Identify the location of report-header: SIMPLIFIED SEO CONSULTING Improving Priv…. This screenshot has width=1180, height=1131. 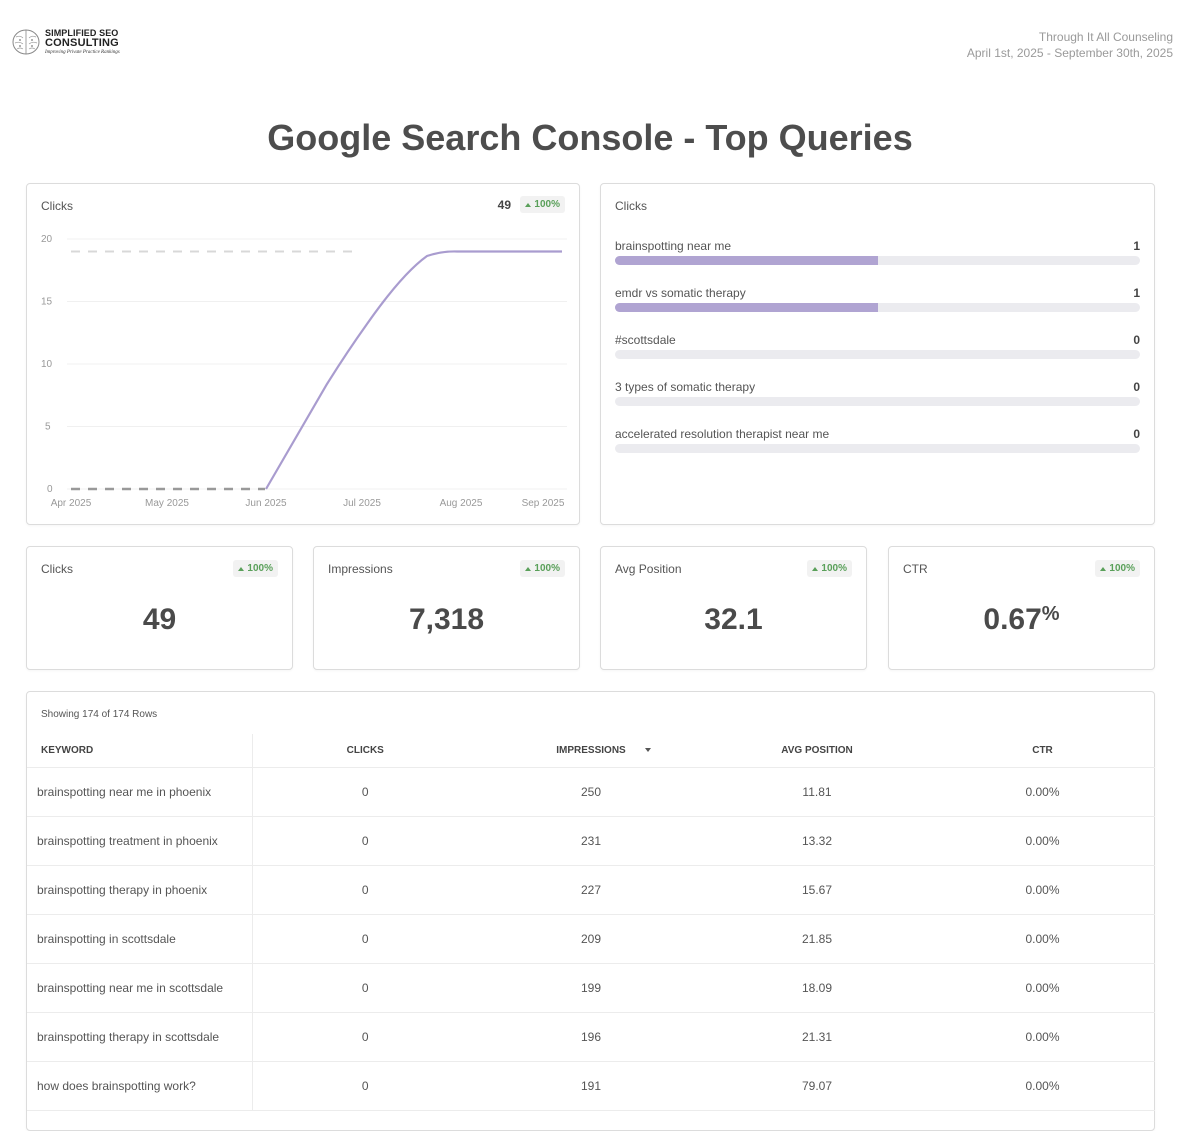
(590, 40).